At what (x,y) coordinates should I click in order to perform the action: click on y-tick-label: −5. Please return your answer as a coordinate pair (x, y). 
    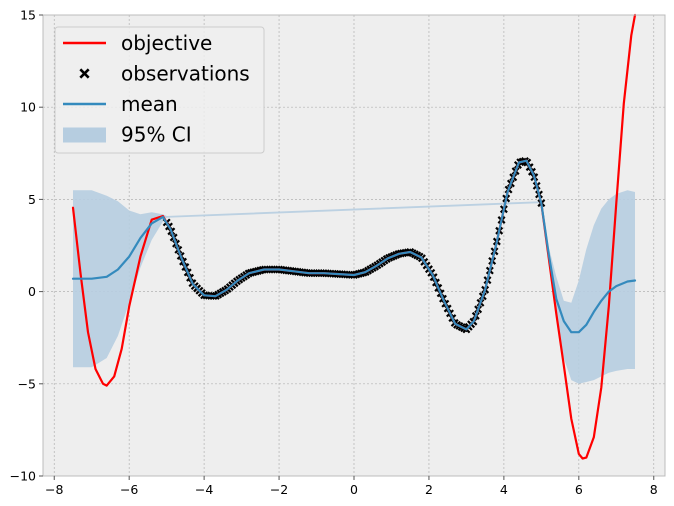
    Looking at the image, I should click on (27, 383).